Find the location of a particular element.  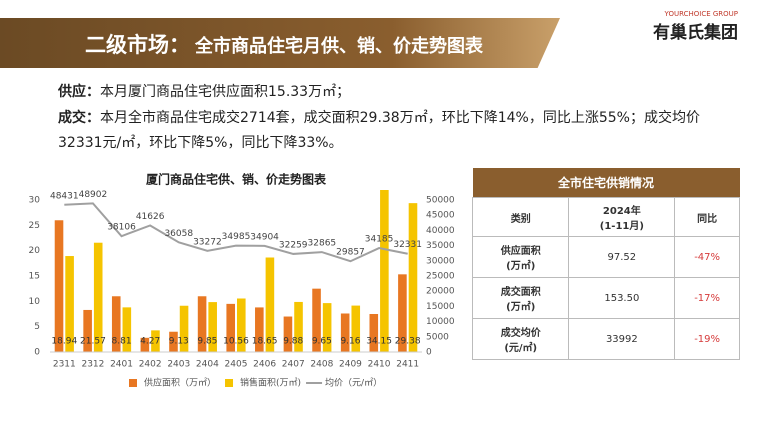

legend-label: 销售面积(万㎡) is located at coordinates (270, 383).